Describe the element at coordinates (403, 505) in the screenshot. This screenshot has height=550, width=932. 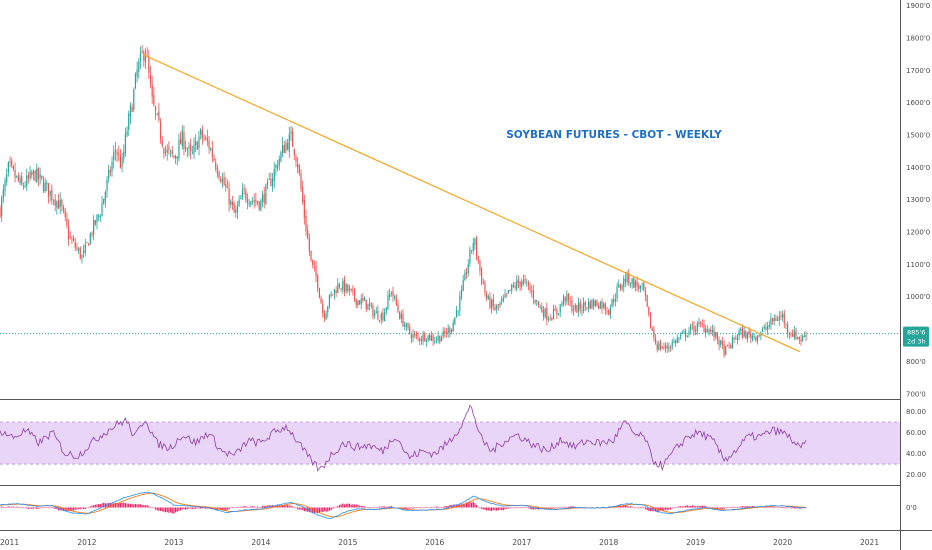
I see `macd-panel` at that location.